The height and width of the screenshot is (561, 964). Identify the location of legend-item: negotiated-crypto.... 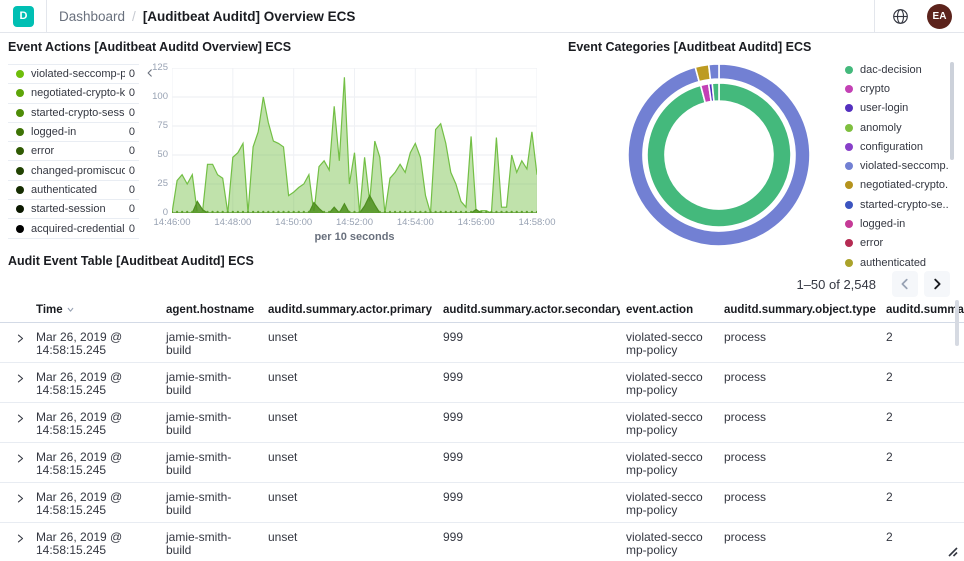
(897, 185).